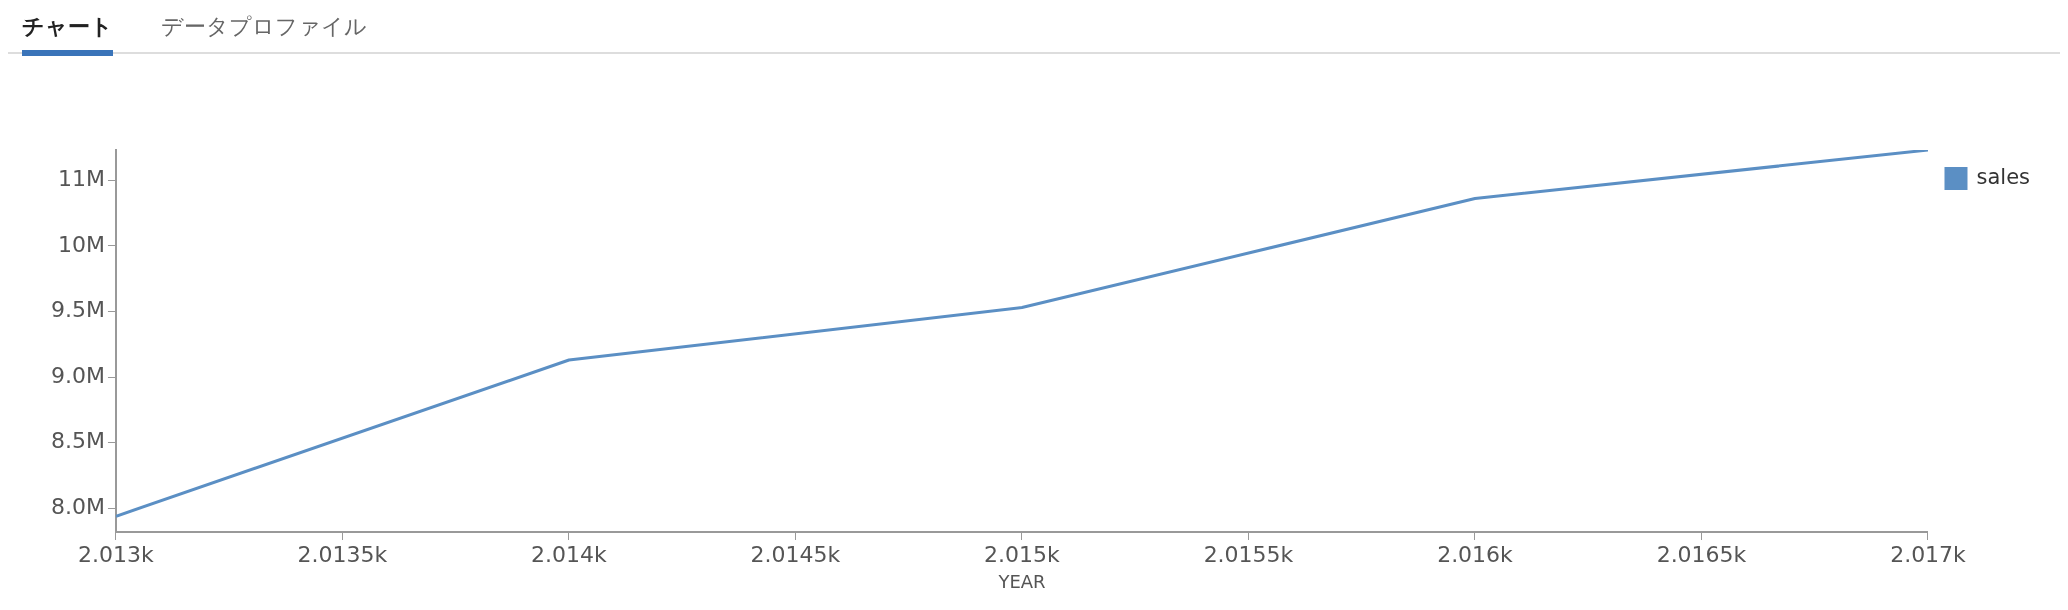 The height and width of the screenshot is (610, 2068). I want to click on text: データプロファイル, so click(264, 27).